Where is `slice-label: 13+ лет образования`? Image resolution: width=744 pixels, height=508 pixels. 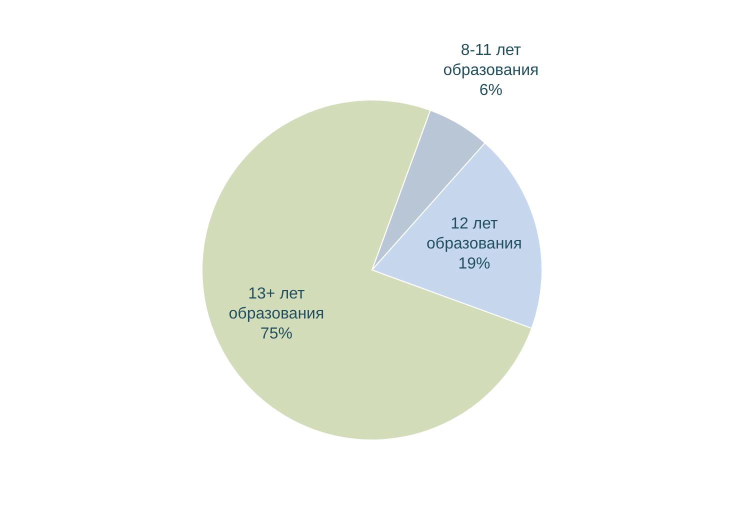 slice-label: 13+ лет образования is located at coordinates (276, 304).